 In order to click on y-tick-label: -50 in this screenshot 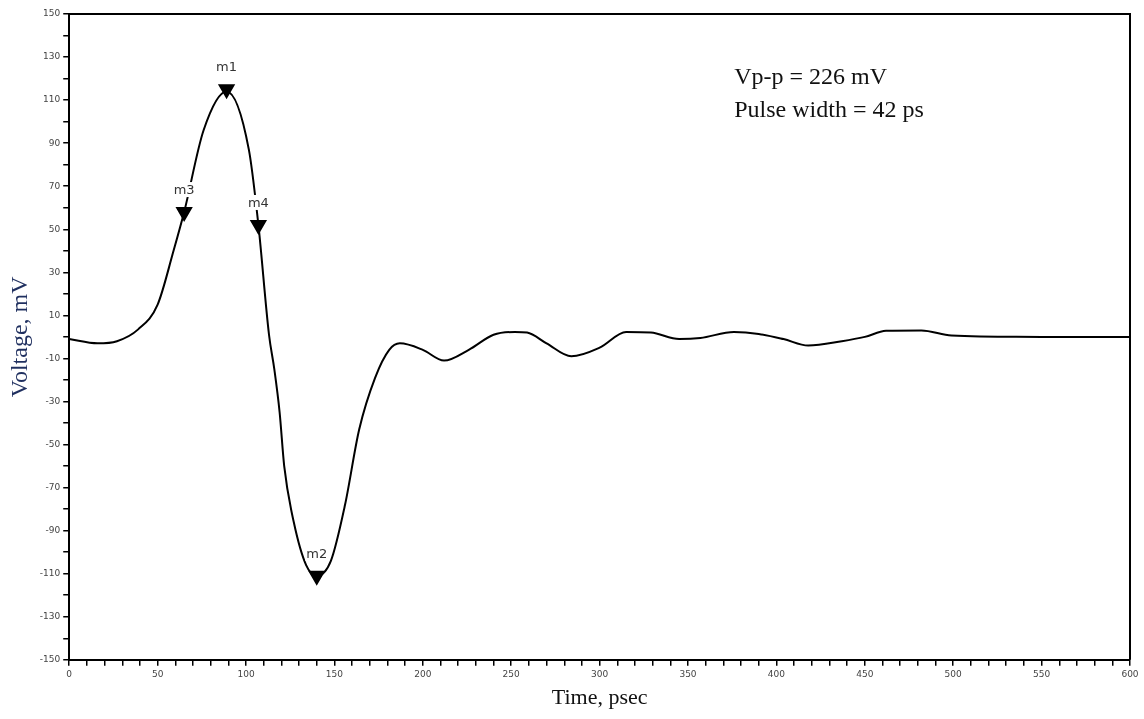, I will do `click(53, 443)`.